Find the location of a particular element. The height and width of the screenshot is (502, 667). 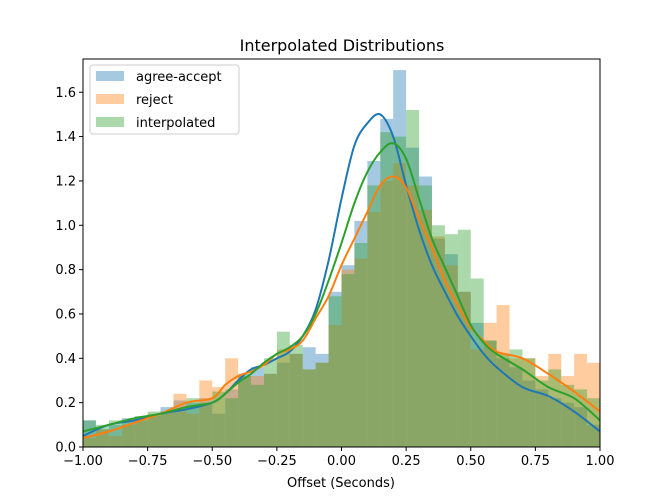

y-tick-label: 0.8 is located at coordinates (65, 270).